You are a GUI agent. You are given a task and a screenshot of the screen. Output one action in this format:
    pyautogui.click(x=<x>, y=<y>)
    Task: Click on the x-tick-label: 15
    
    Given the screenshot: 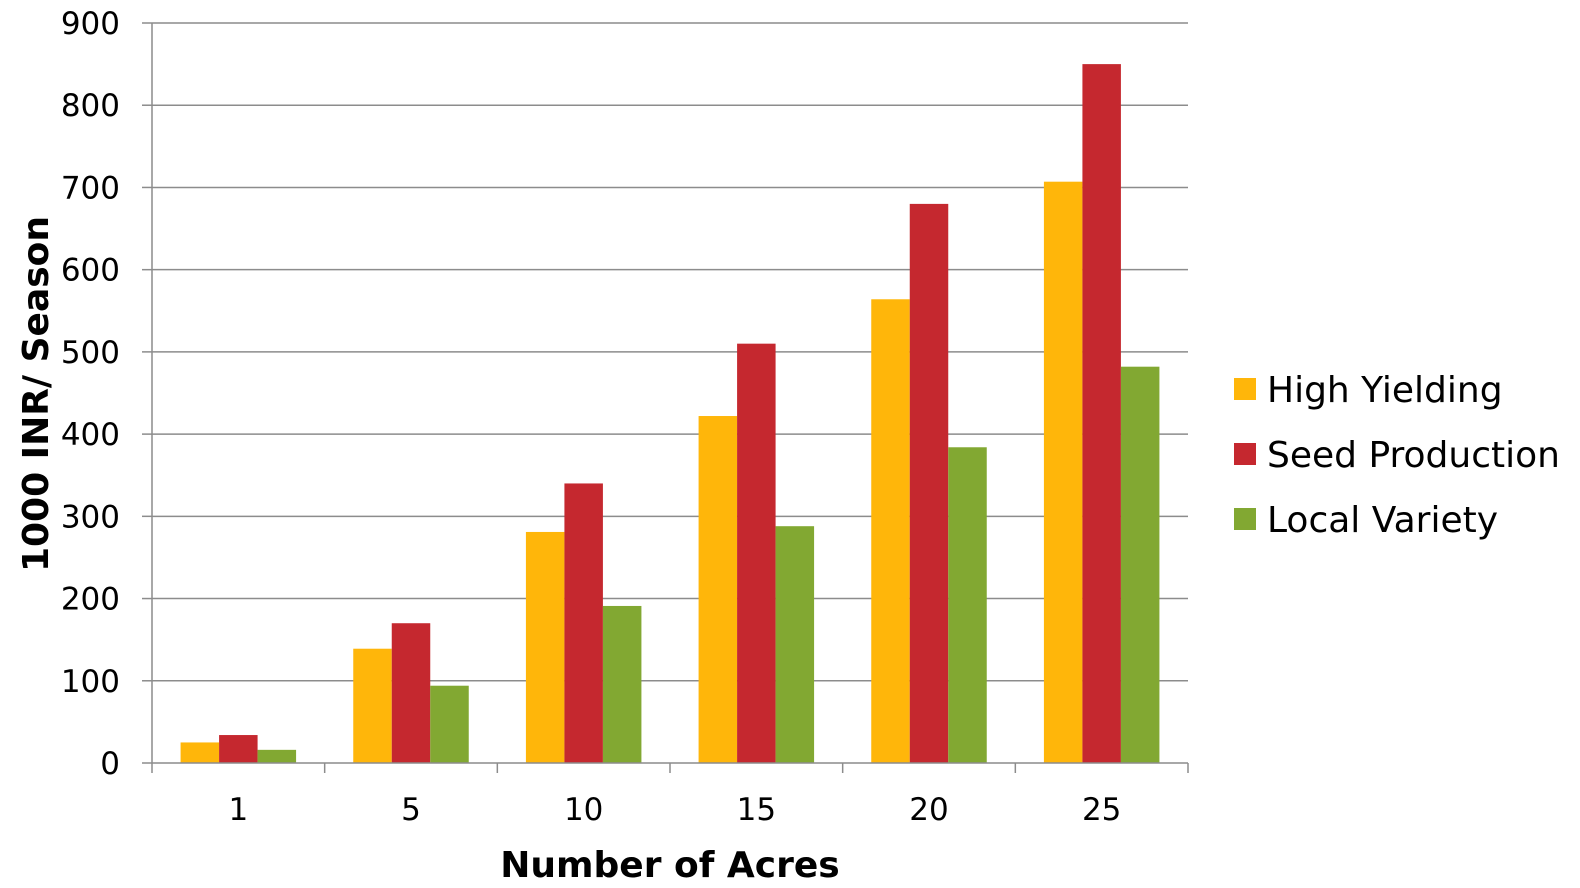 What is the action you would take?
    pyautogui.click(x=756, y=810)
    